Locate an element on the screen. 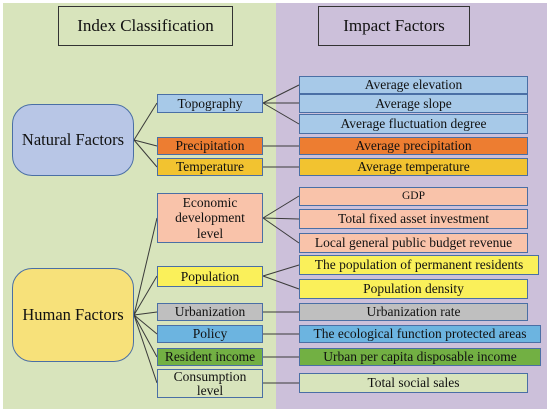  temperature-box: Temperature is located at coordinates (210, 167).